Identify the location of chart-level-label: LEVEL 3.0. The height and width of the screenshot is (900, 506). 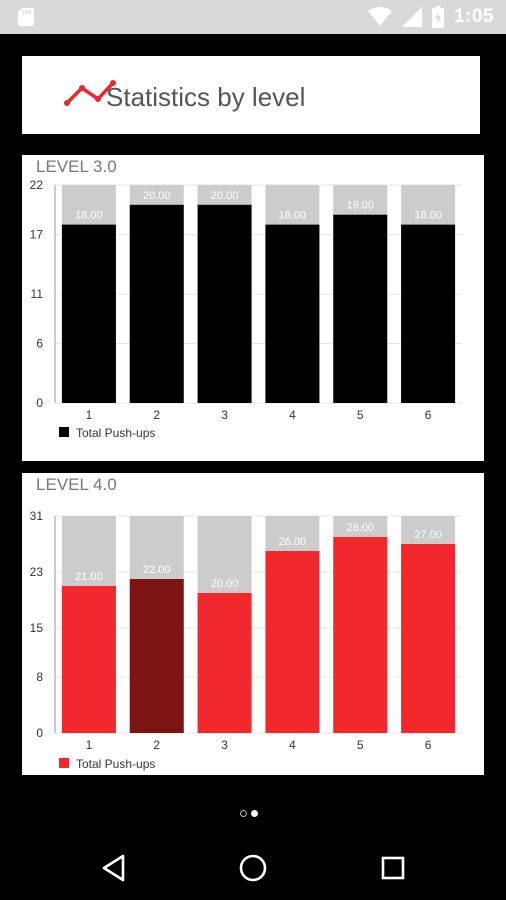
(76, 166).